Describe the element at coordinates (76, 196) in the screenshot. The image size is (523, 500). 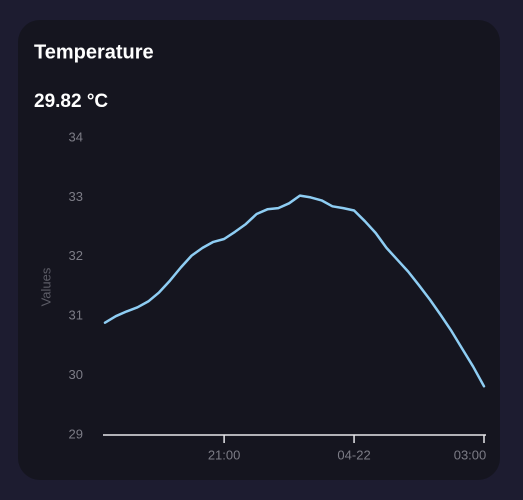
I see `y-tick-label: 33` at that location.